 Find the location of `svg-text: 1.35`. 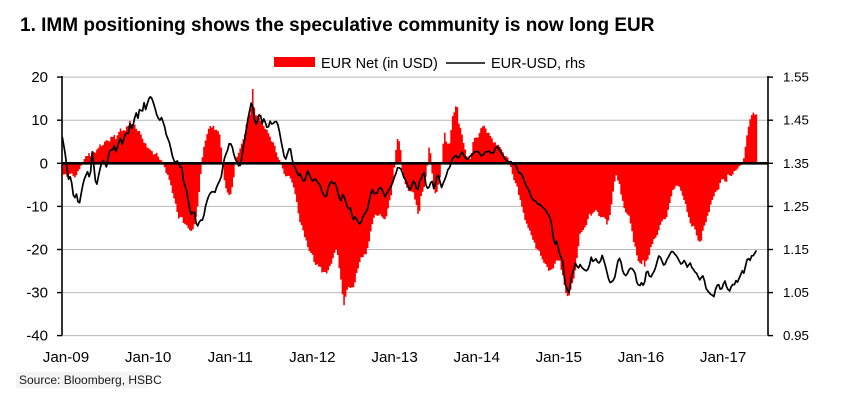

svg-text: 1.35 is located at coordinates (796, 163).